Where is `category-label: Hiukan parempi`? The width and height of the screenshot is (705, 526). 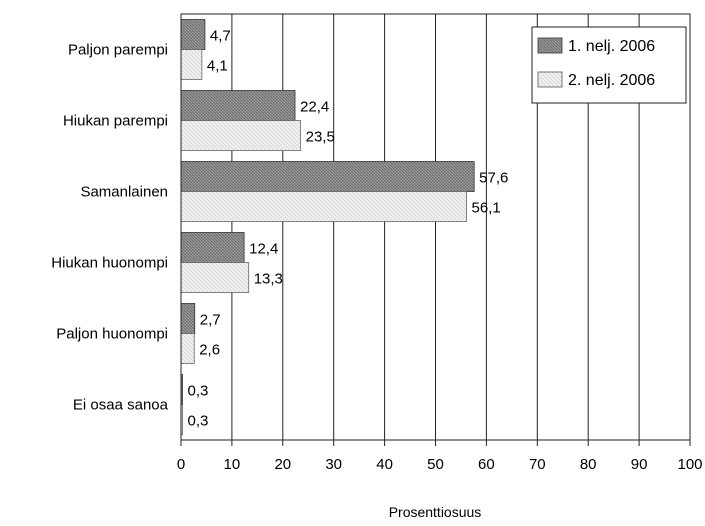 category-label: Hiukan parempi is located at coordinates (115, 121).